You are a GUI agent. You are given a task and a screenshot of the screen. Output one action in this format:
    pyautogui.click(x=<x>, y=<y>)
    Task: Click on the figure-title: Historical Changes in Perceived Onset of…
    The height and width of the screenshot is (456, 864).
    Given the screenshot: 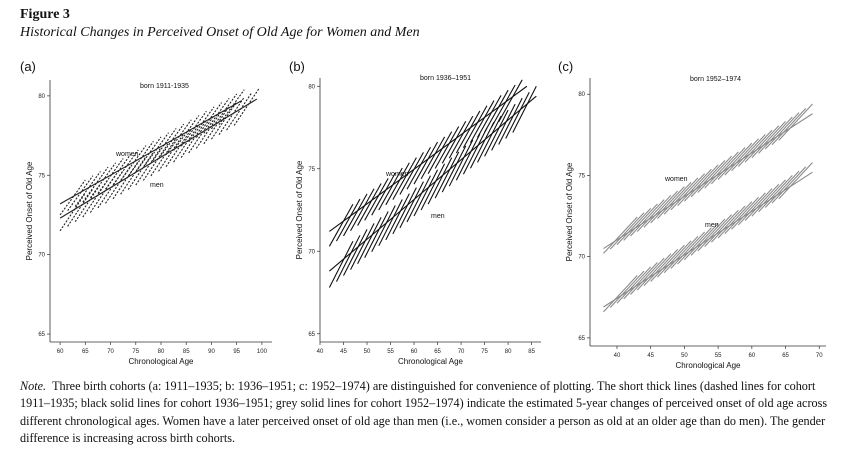 What is the action you would take?
    pyautogui.click(x=220, y=32)
    